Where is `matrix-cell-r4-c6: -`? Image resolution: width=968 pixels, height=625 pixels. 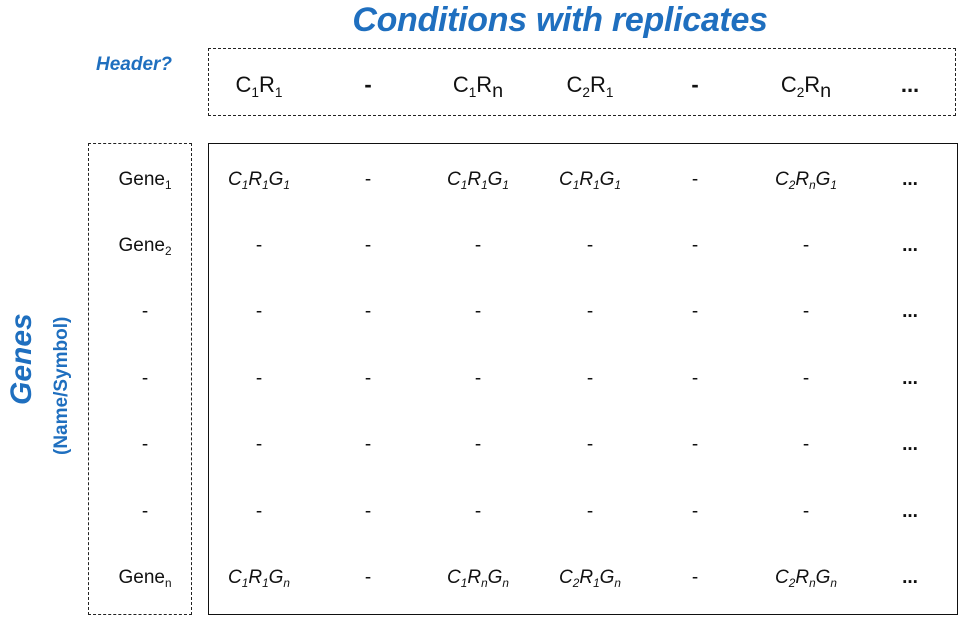 matrix-cell-r4-c6: - is located at coordinates (806, 378).